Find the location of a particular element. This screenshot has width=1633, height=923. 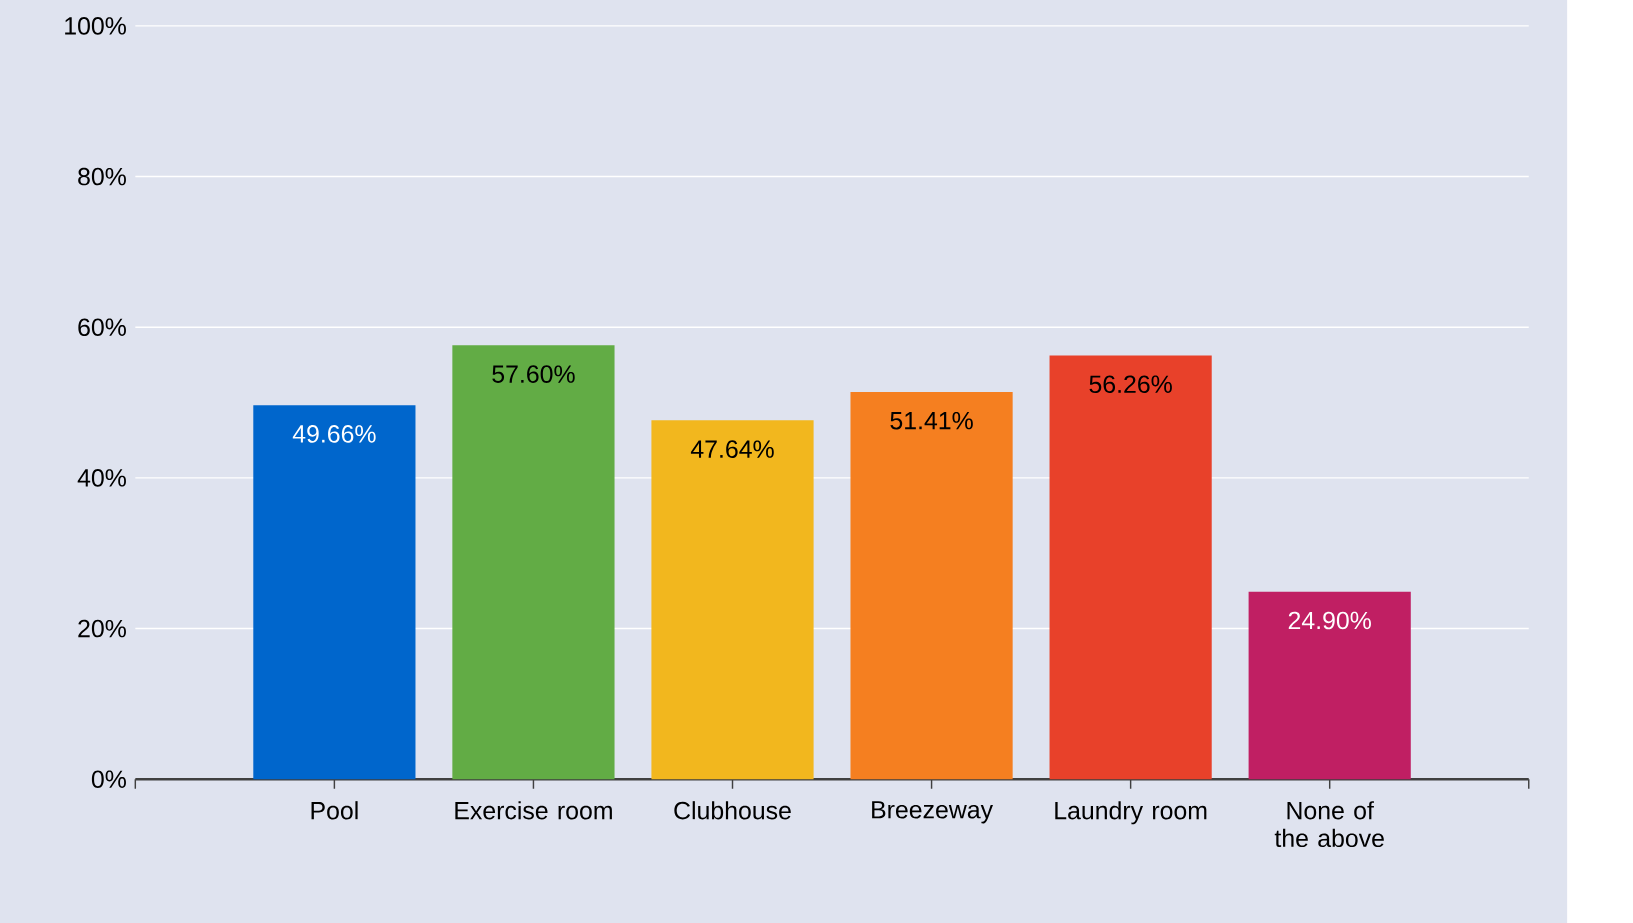

data-label: 49.66% is located at coordinates (334, 434).